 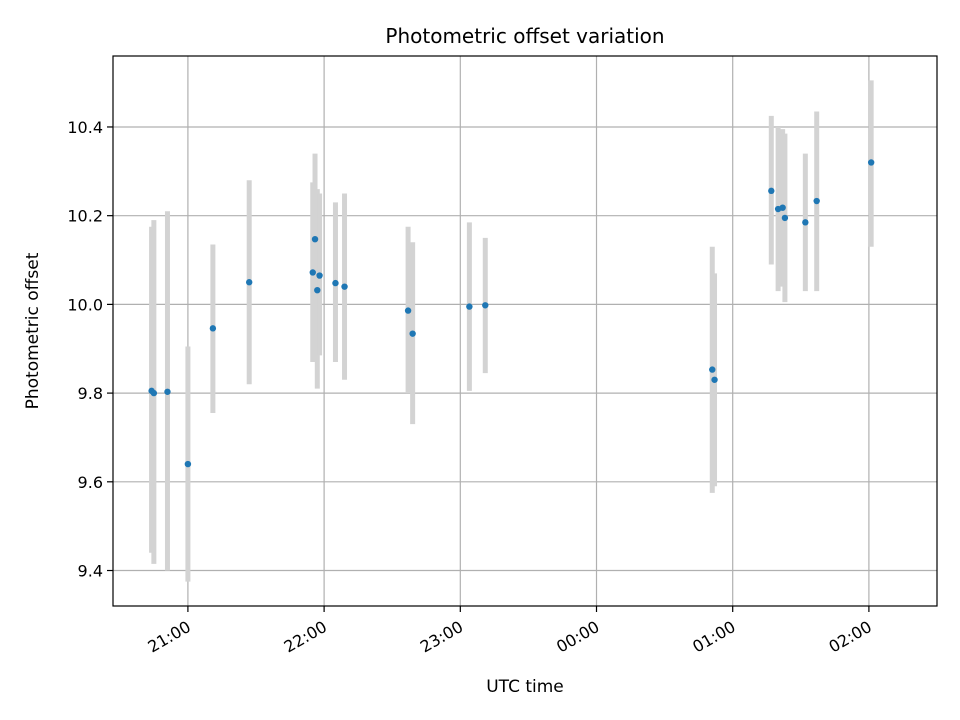 What do you see at coordinates (90, 393) in the screenshot?
I see `y-tick-label: 9.8` at bounding box center [90, 393].